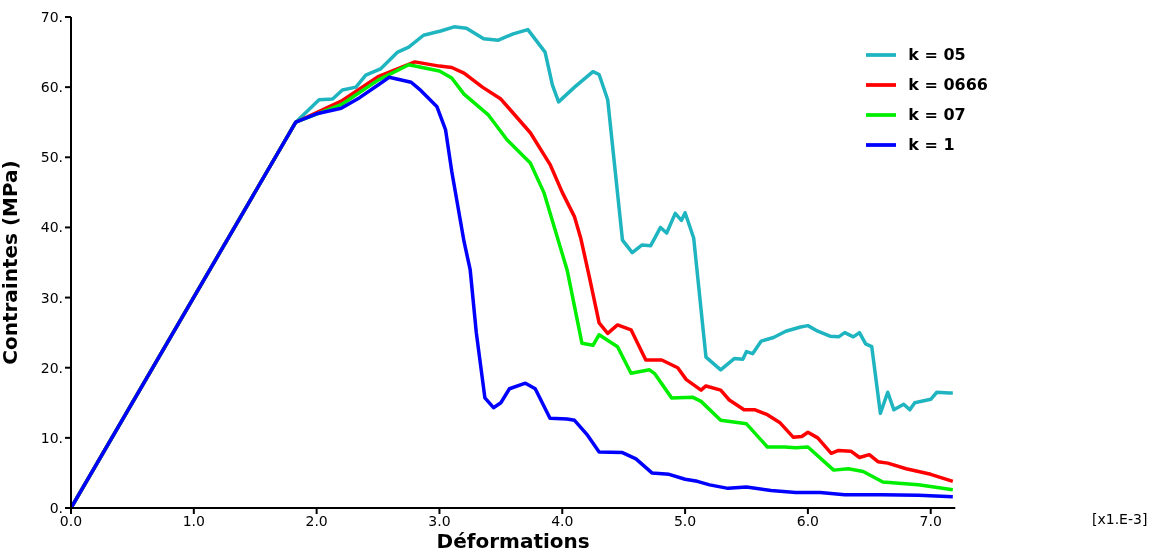  Describe the element at coordinates (193, 520) in the screenshot. I see `x-tick-label: 1.0` at that location.